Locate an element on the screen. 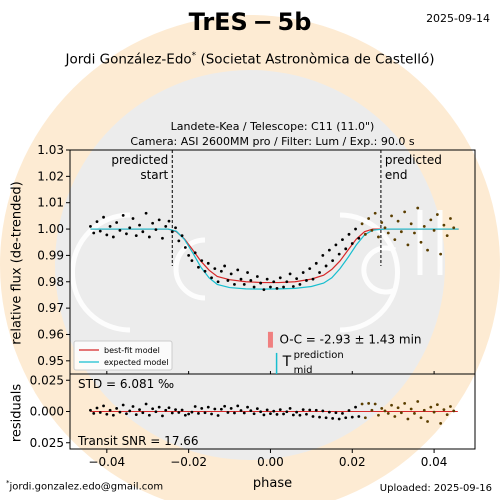 Image resolution: width=500 pixels, height=500 pixels. std-label: STD = 6.081 ‰ is located at coordinates (126, 384).